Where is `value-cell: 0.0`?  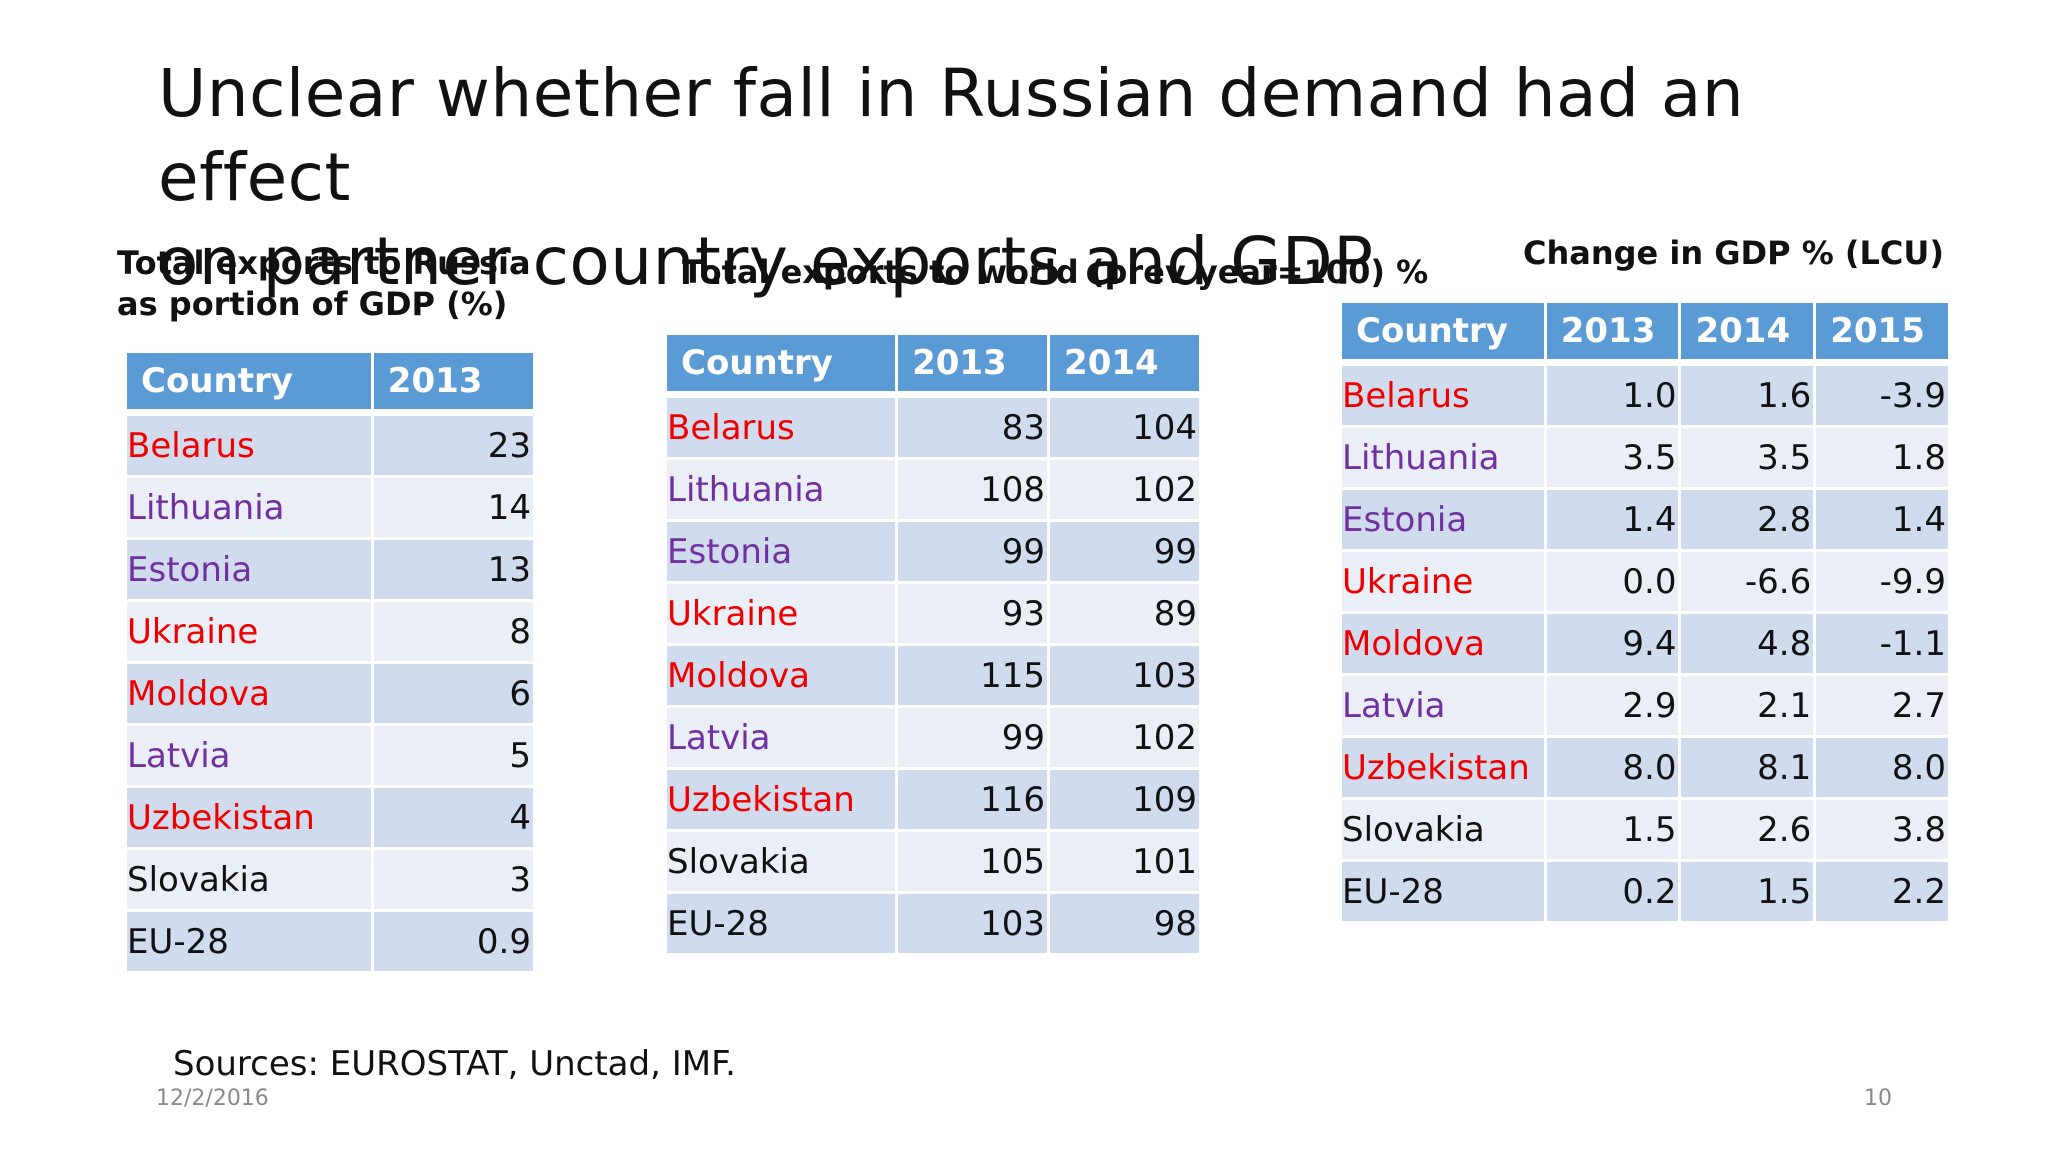
value-cell: 0.0 is located at coordinates (1612, 581).